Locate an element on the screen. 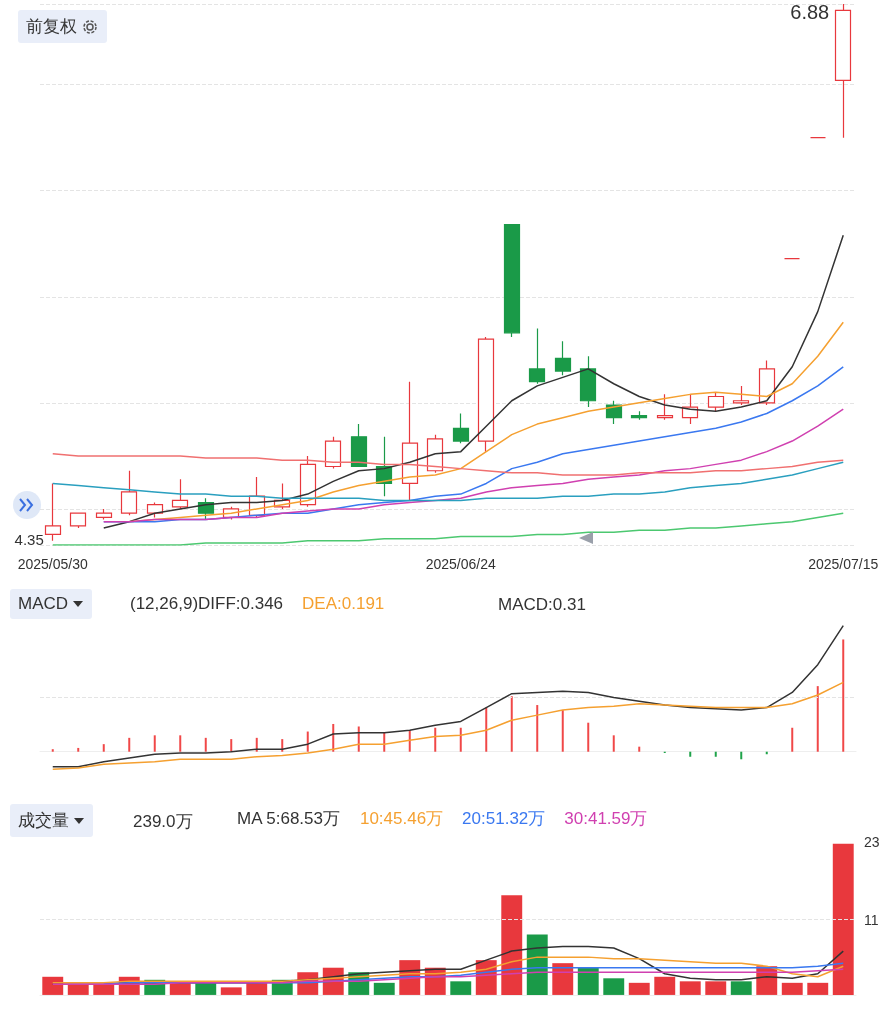 Image resolution: width=890 pixels, height=1024 pixels. text: 11 is located at coordinates (871, 920).